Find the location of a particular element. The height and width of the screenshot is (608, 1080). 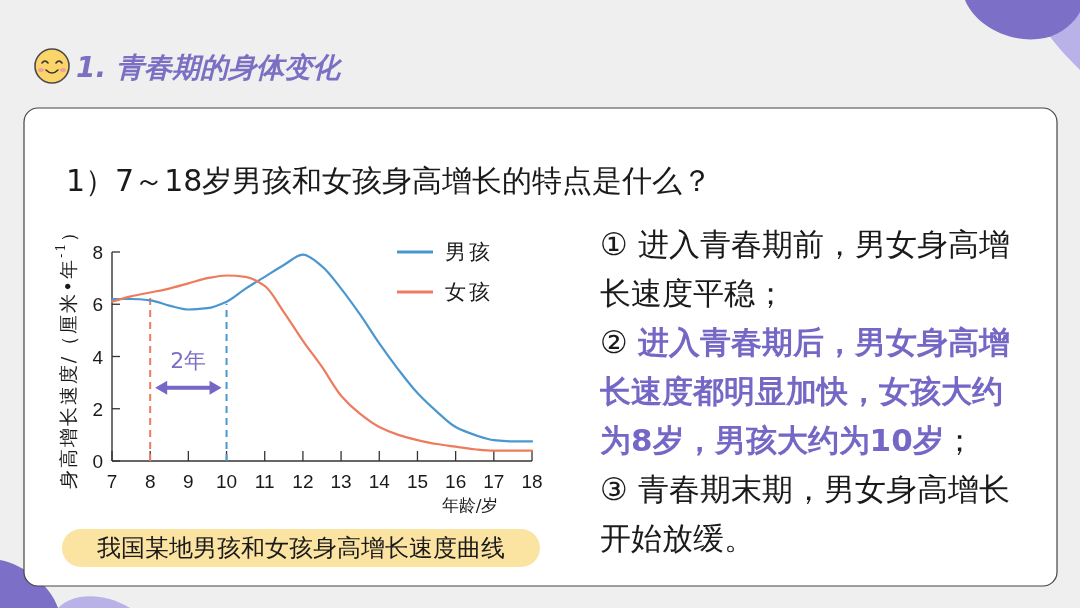

x-tick-label: 18 is located at coordinates (532, 481).